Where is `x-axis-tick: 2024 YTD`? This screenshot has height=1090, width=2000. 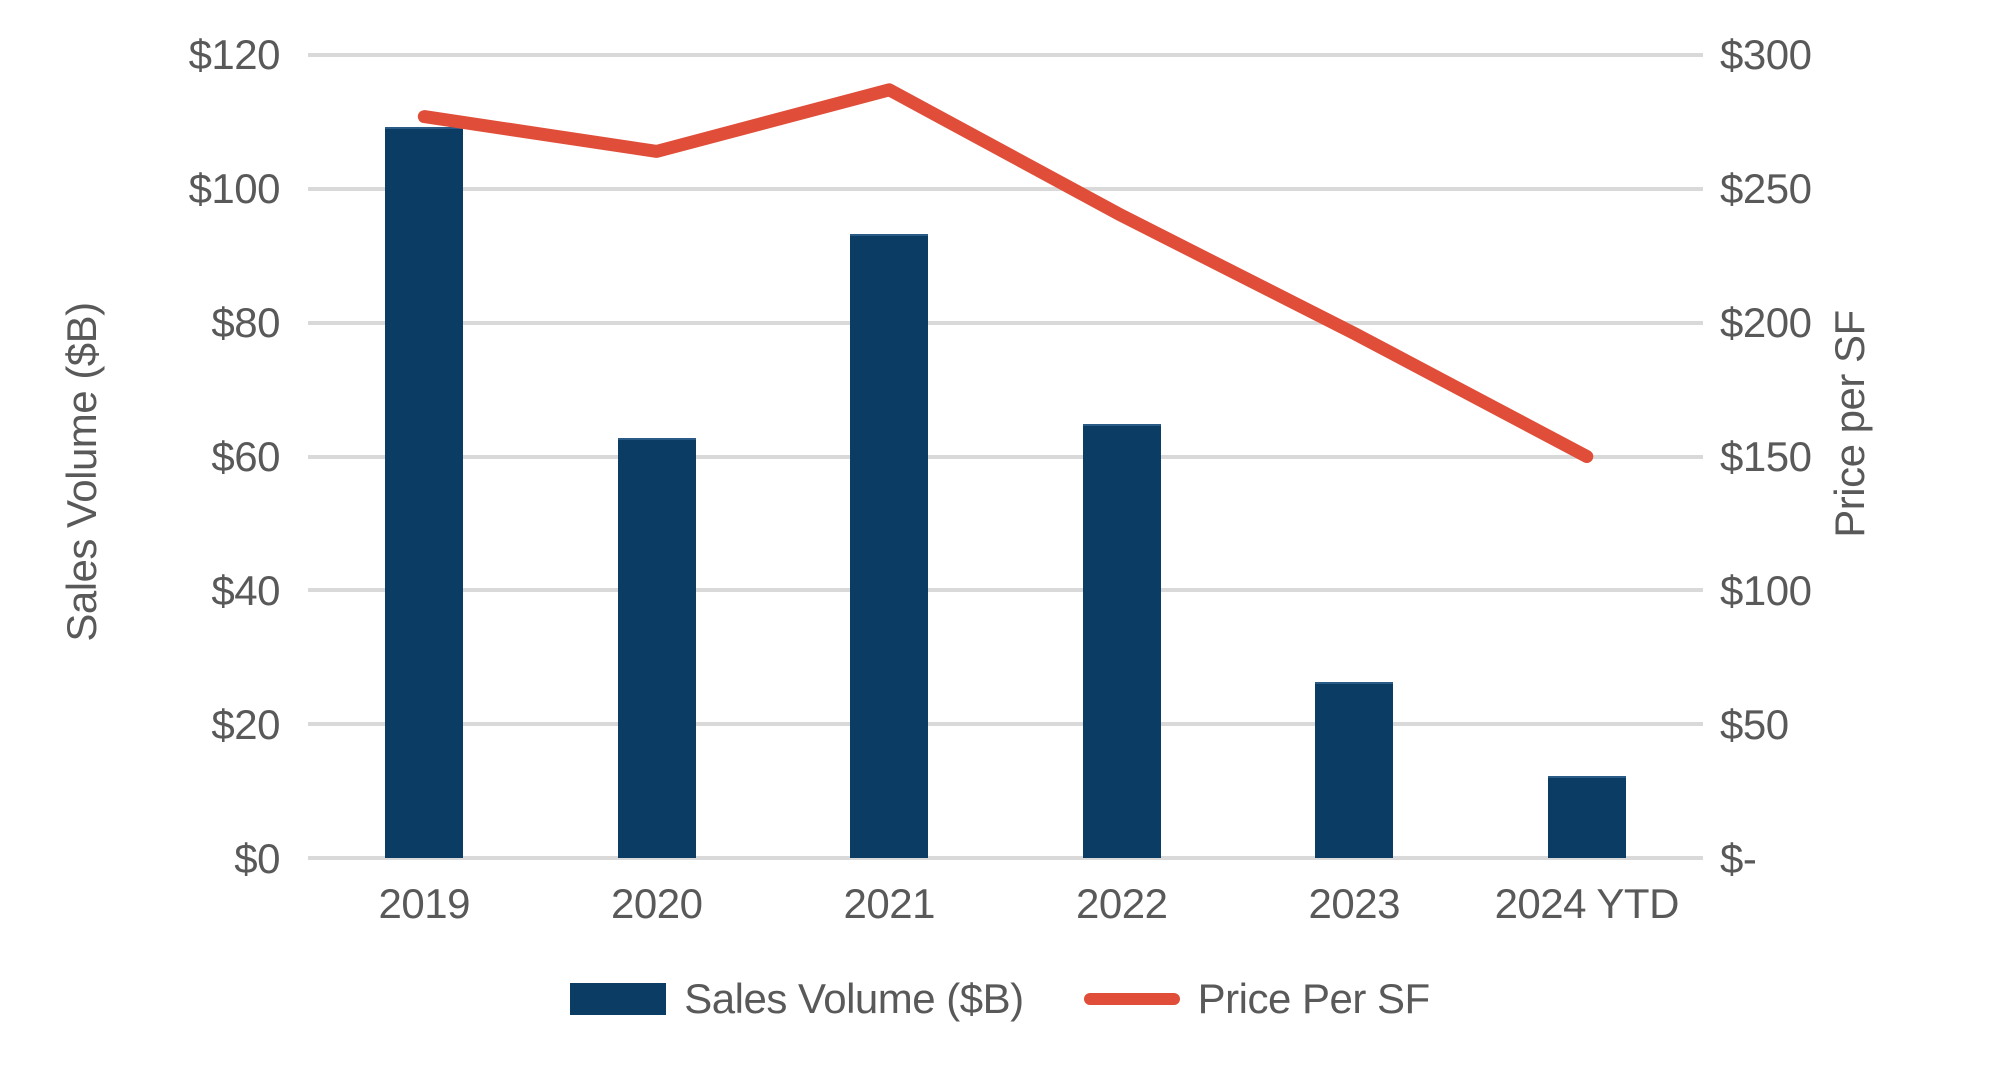
x-axis-tick: 2024 YTD is located at coordinates (1587, 903).